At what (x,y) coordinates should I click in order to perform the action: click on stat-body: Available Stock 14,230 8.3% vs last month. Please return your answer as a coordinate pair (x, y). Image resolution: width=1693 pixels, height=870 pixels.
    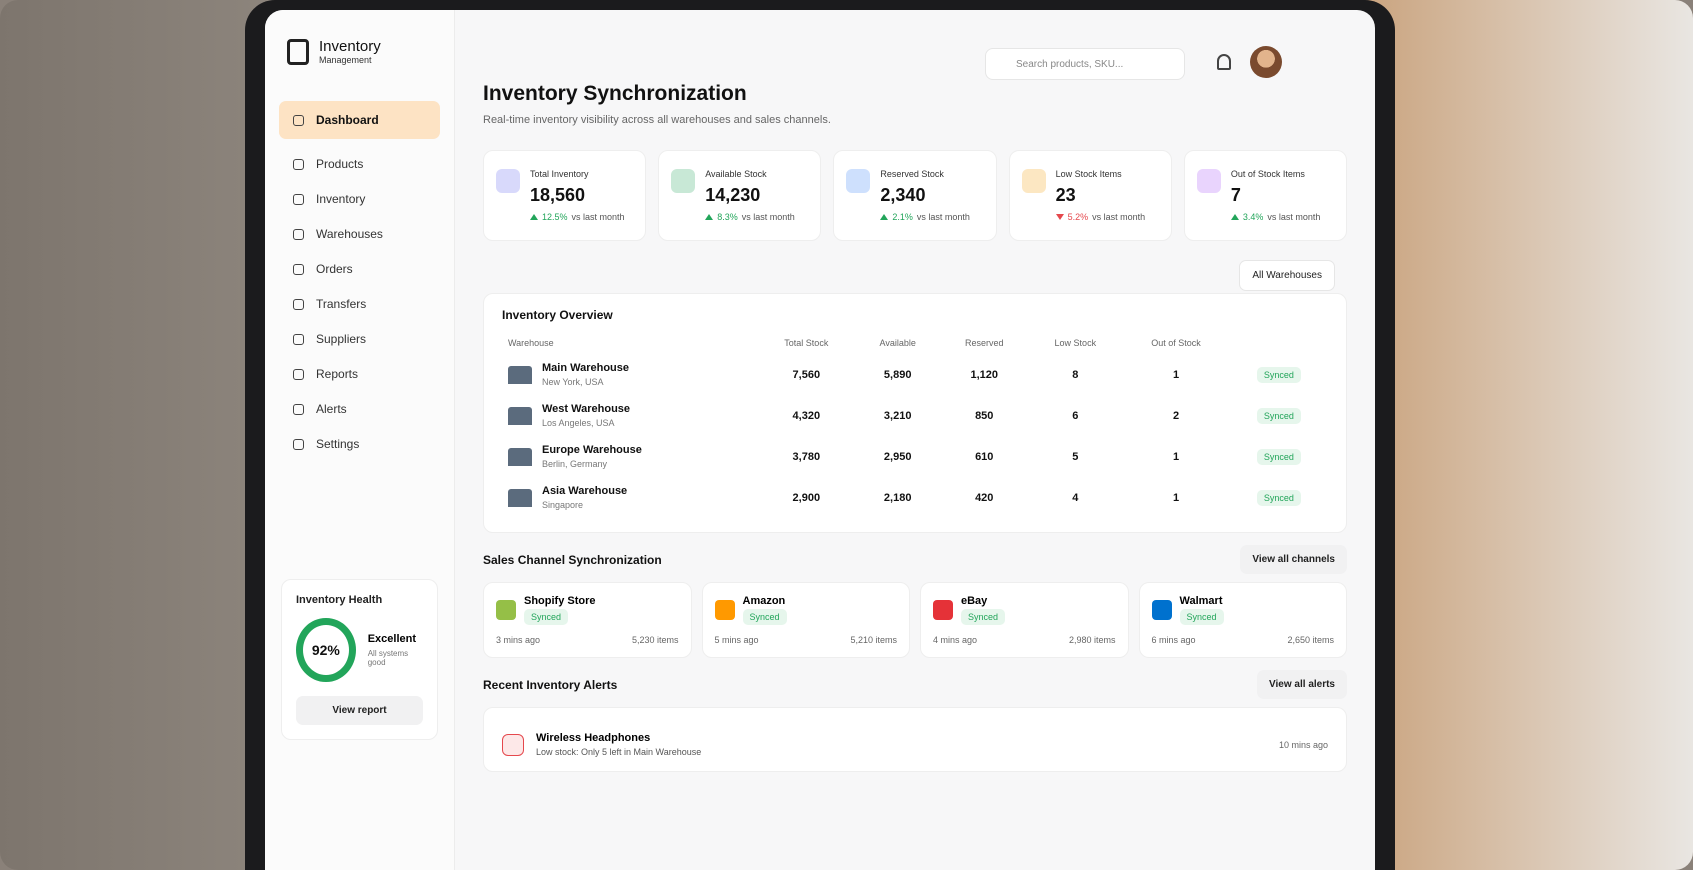
    Looking at the image, I should click on (750, 195).